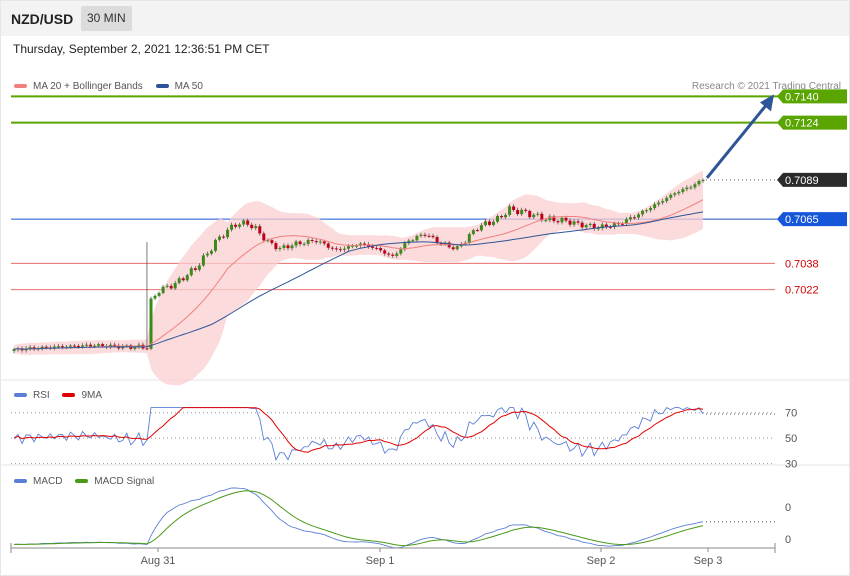 The height and width of the screenshot is (576, 850). What do you see at coordinates (106, 18) in the screenshot?
I see `timeframe-button: 30 MIN` at bounding box center [106, 18].